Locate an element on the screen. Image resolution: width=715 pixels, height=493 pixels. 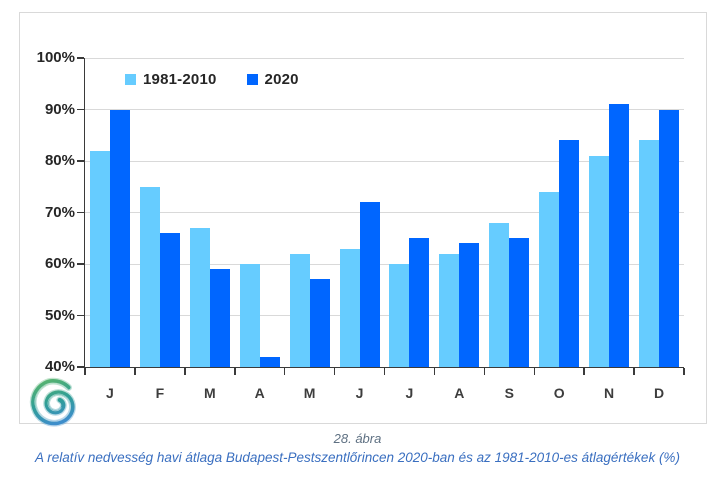
x-axis-category-label: O is located at coordinates (559, 393).